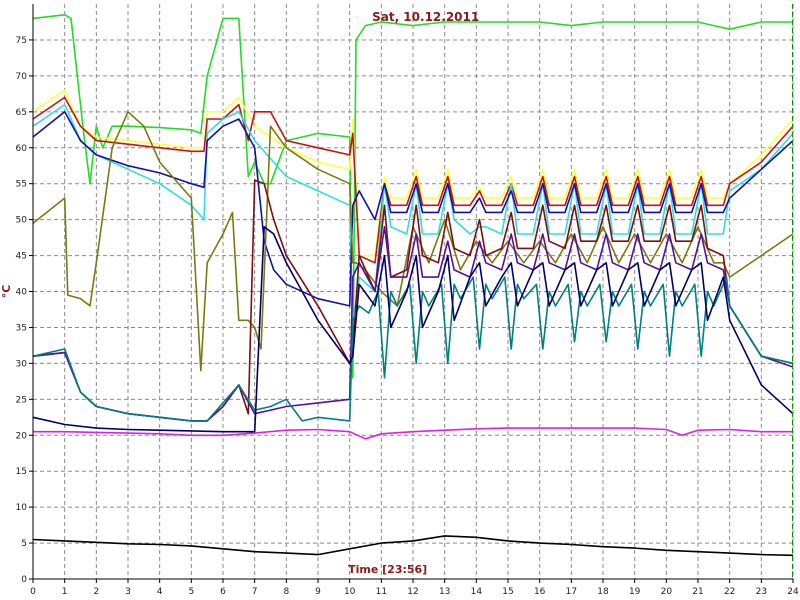 This screenshot has width=800, height=600. I want to click on x-tick-label: 6, so click(223, 592).